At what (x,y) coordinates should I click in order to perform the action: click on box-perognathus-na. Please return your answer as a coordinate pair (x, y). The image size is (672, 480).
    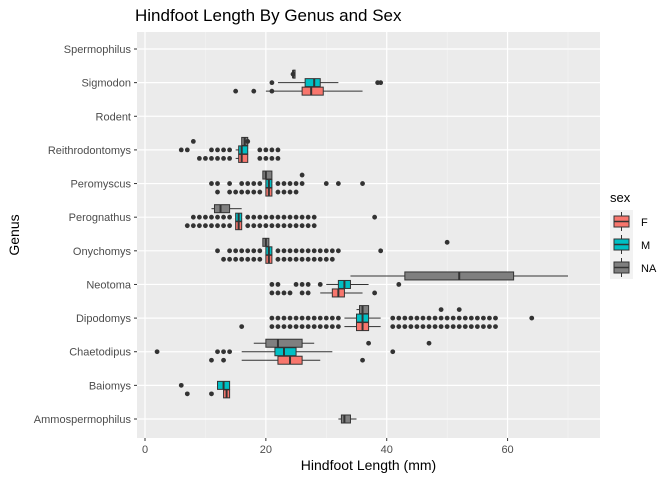
    Looking at the image, I should click on (226, 209).